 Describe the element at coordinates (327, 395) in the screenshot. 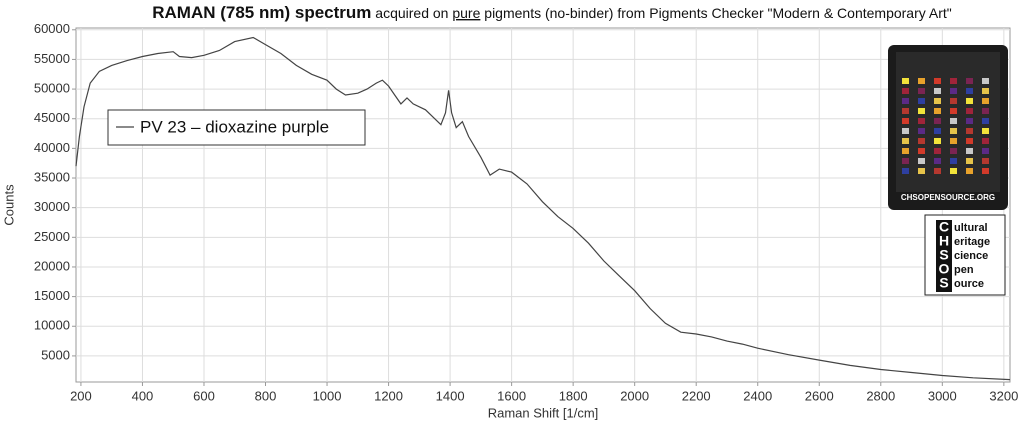

I see `x-tick-label: 1000` at that location.